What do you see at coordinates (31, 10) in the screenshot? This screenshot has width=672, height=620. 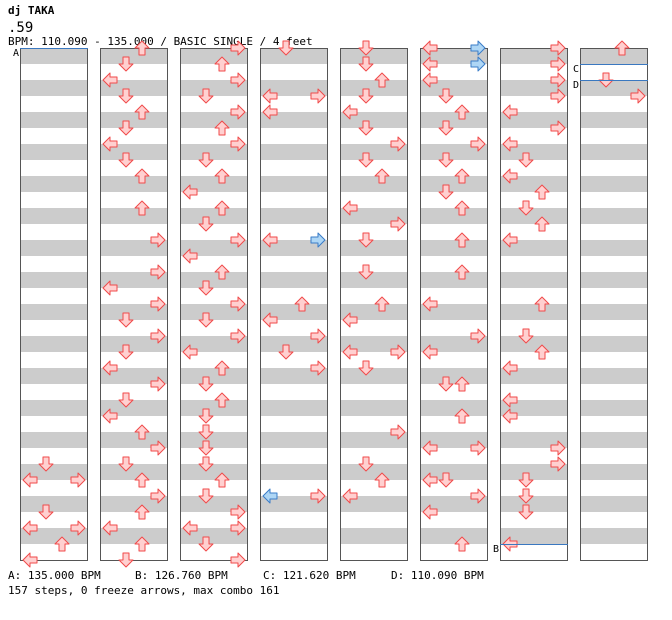 I see `song-artist: dj TAKA` at bounding box center [31, 10].